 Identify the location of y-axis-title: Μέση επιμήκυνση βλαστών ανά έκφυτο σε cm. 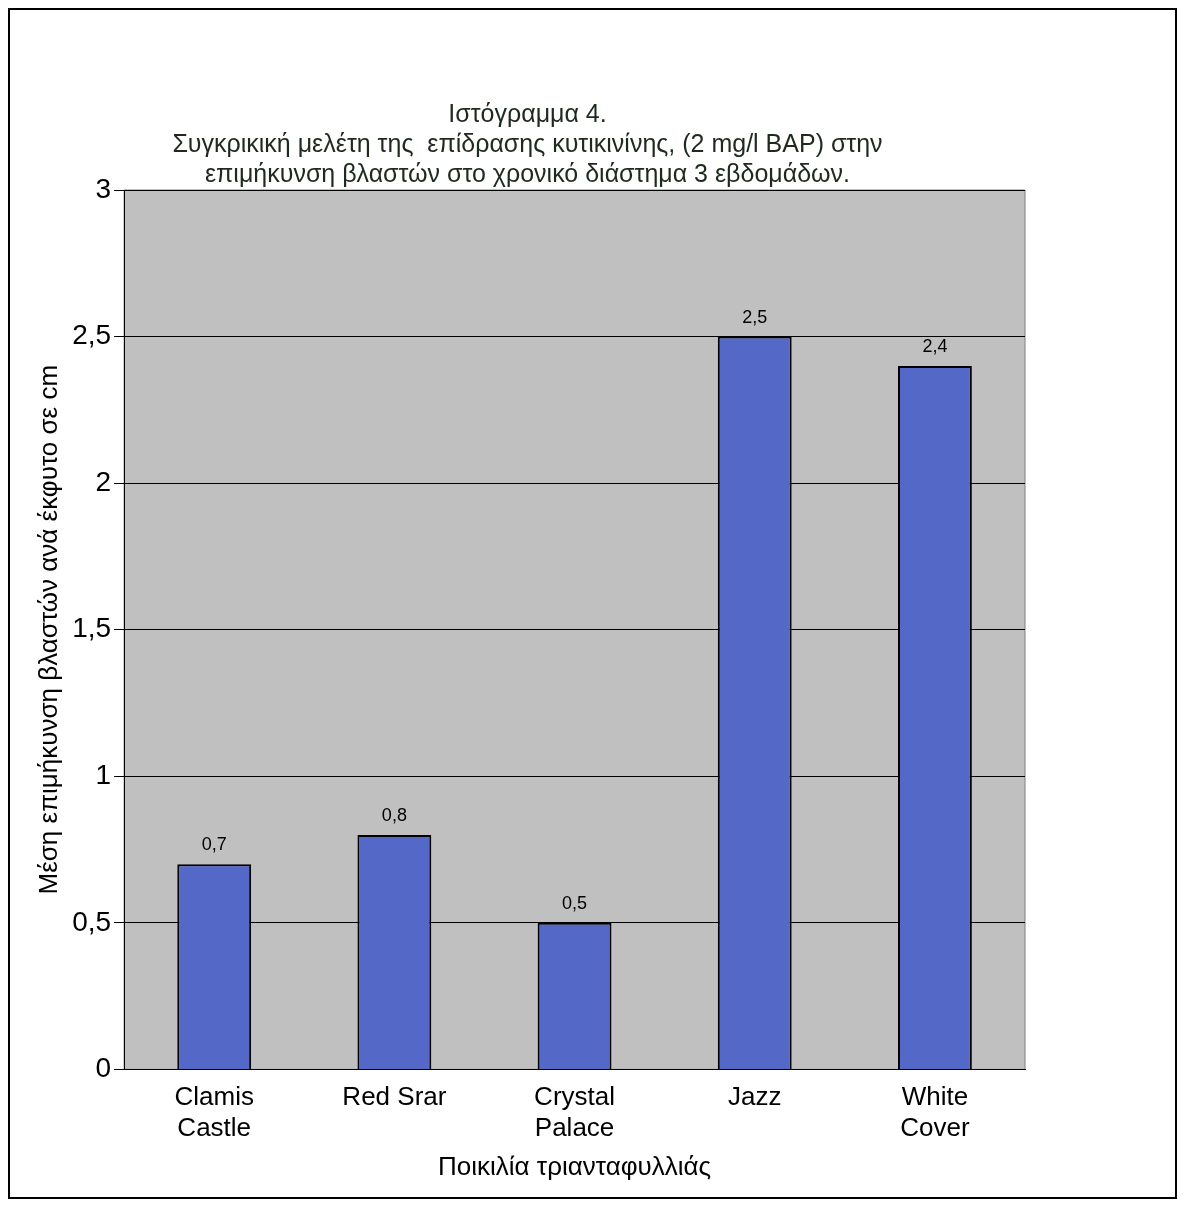
(47, 629).